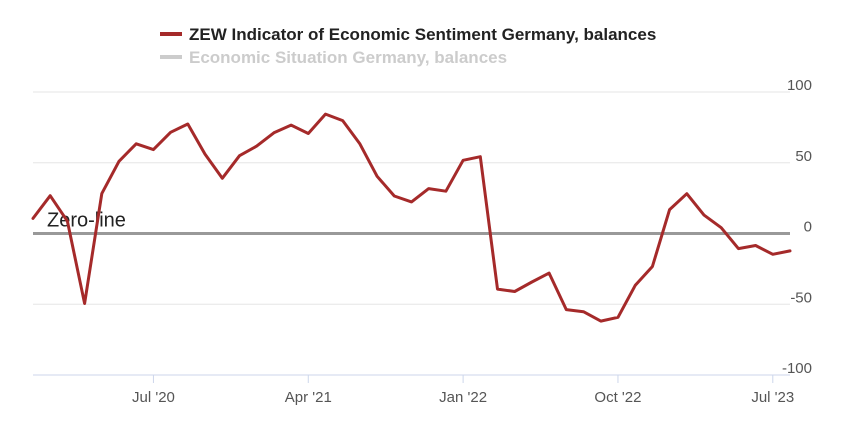 The image size is (862, 428). What do you see at coordinates (801, 297) in the screenshot?
I see `y-tick-label: -50` at bounding box center [801, 297].